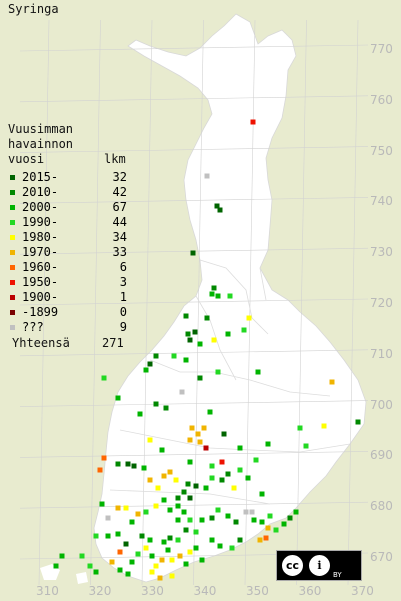  What do you see at coordinates (70, 267) in the screenshot?
I see `legend-row: 1960- 6` at bounding box center [70, 267].